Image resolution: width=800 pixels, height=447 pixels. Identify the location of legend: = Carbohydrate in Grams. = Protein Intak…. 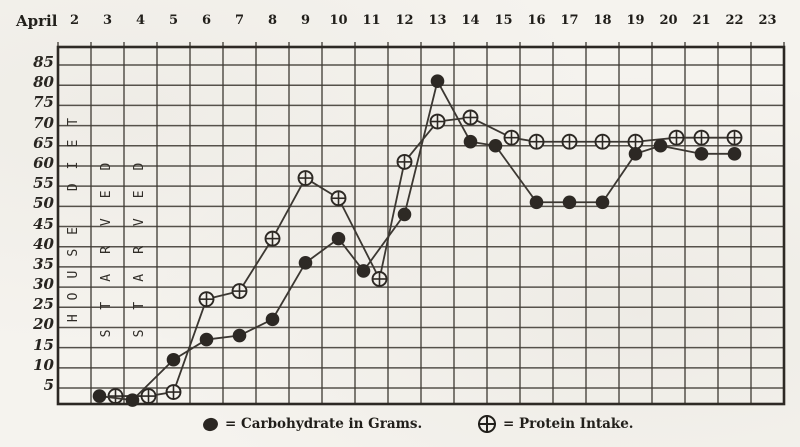
(400, 427).